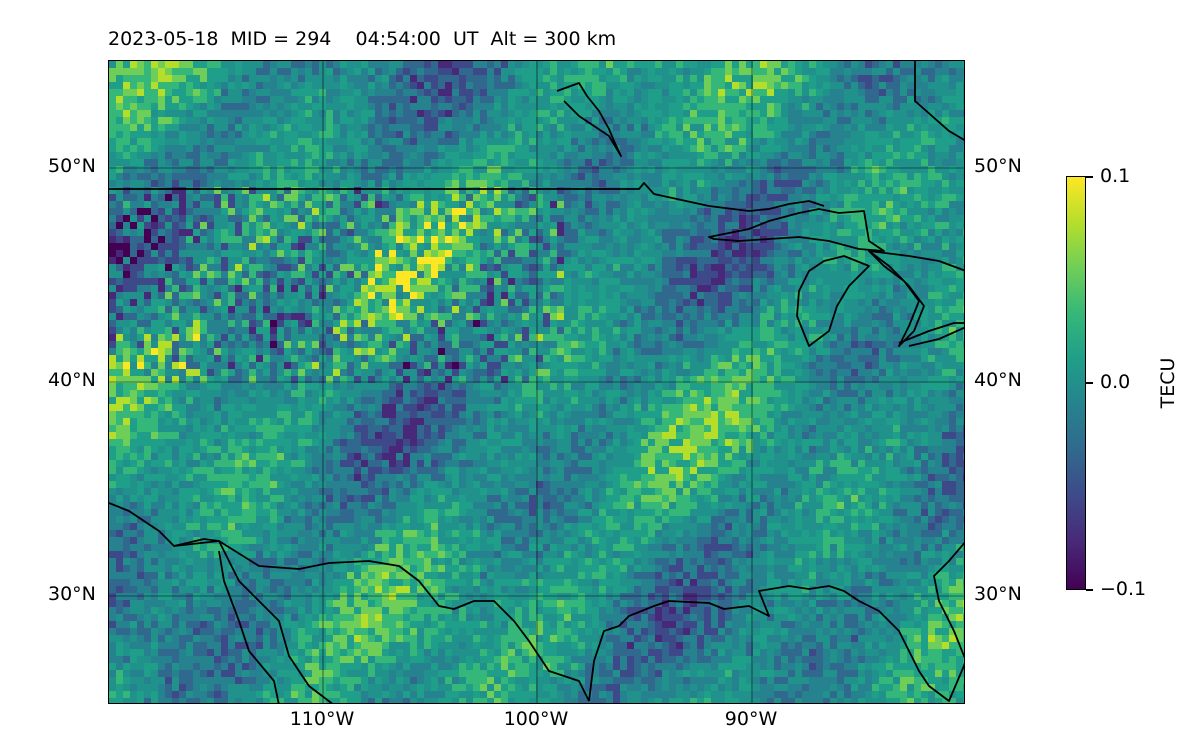 The height and width of the screenshot is (750, 1200). I want to click on lon-label-90: 90°W, so click(751, 719).